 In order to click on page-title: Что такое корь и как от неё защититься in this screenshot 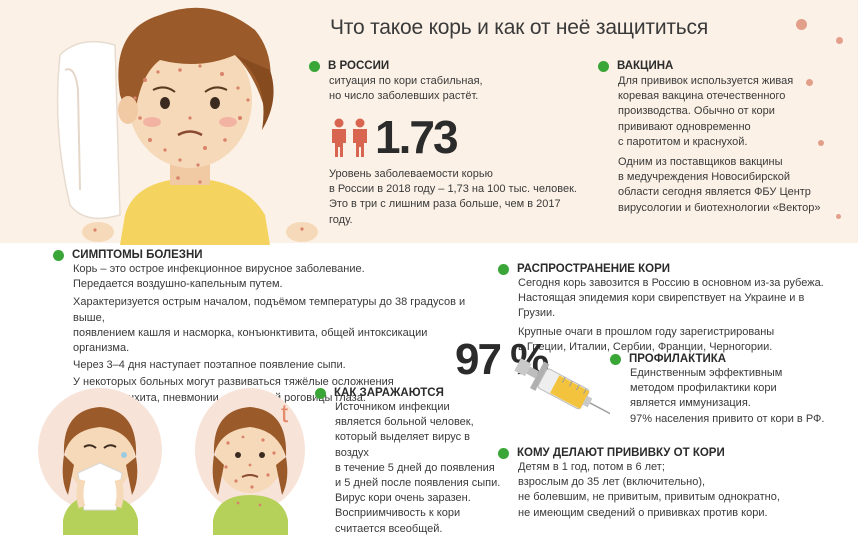, I will do `click(519, 27)`.